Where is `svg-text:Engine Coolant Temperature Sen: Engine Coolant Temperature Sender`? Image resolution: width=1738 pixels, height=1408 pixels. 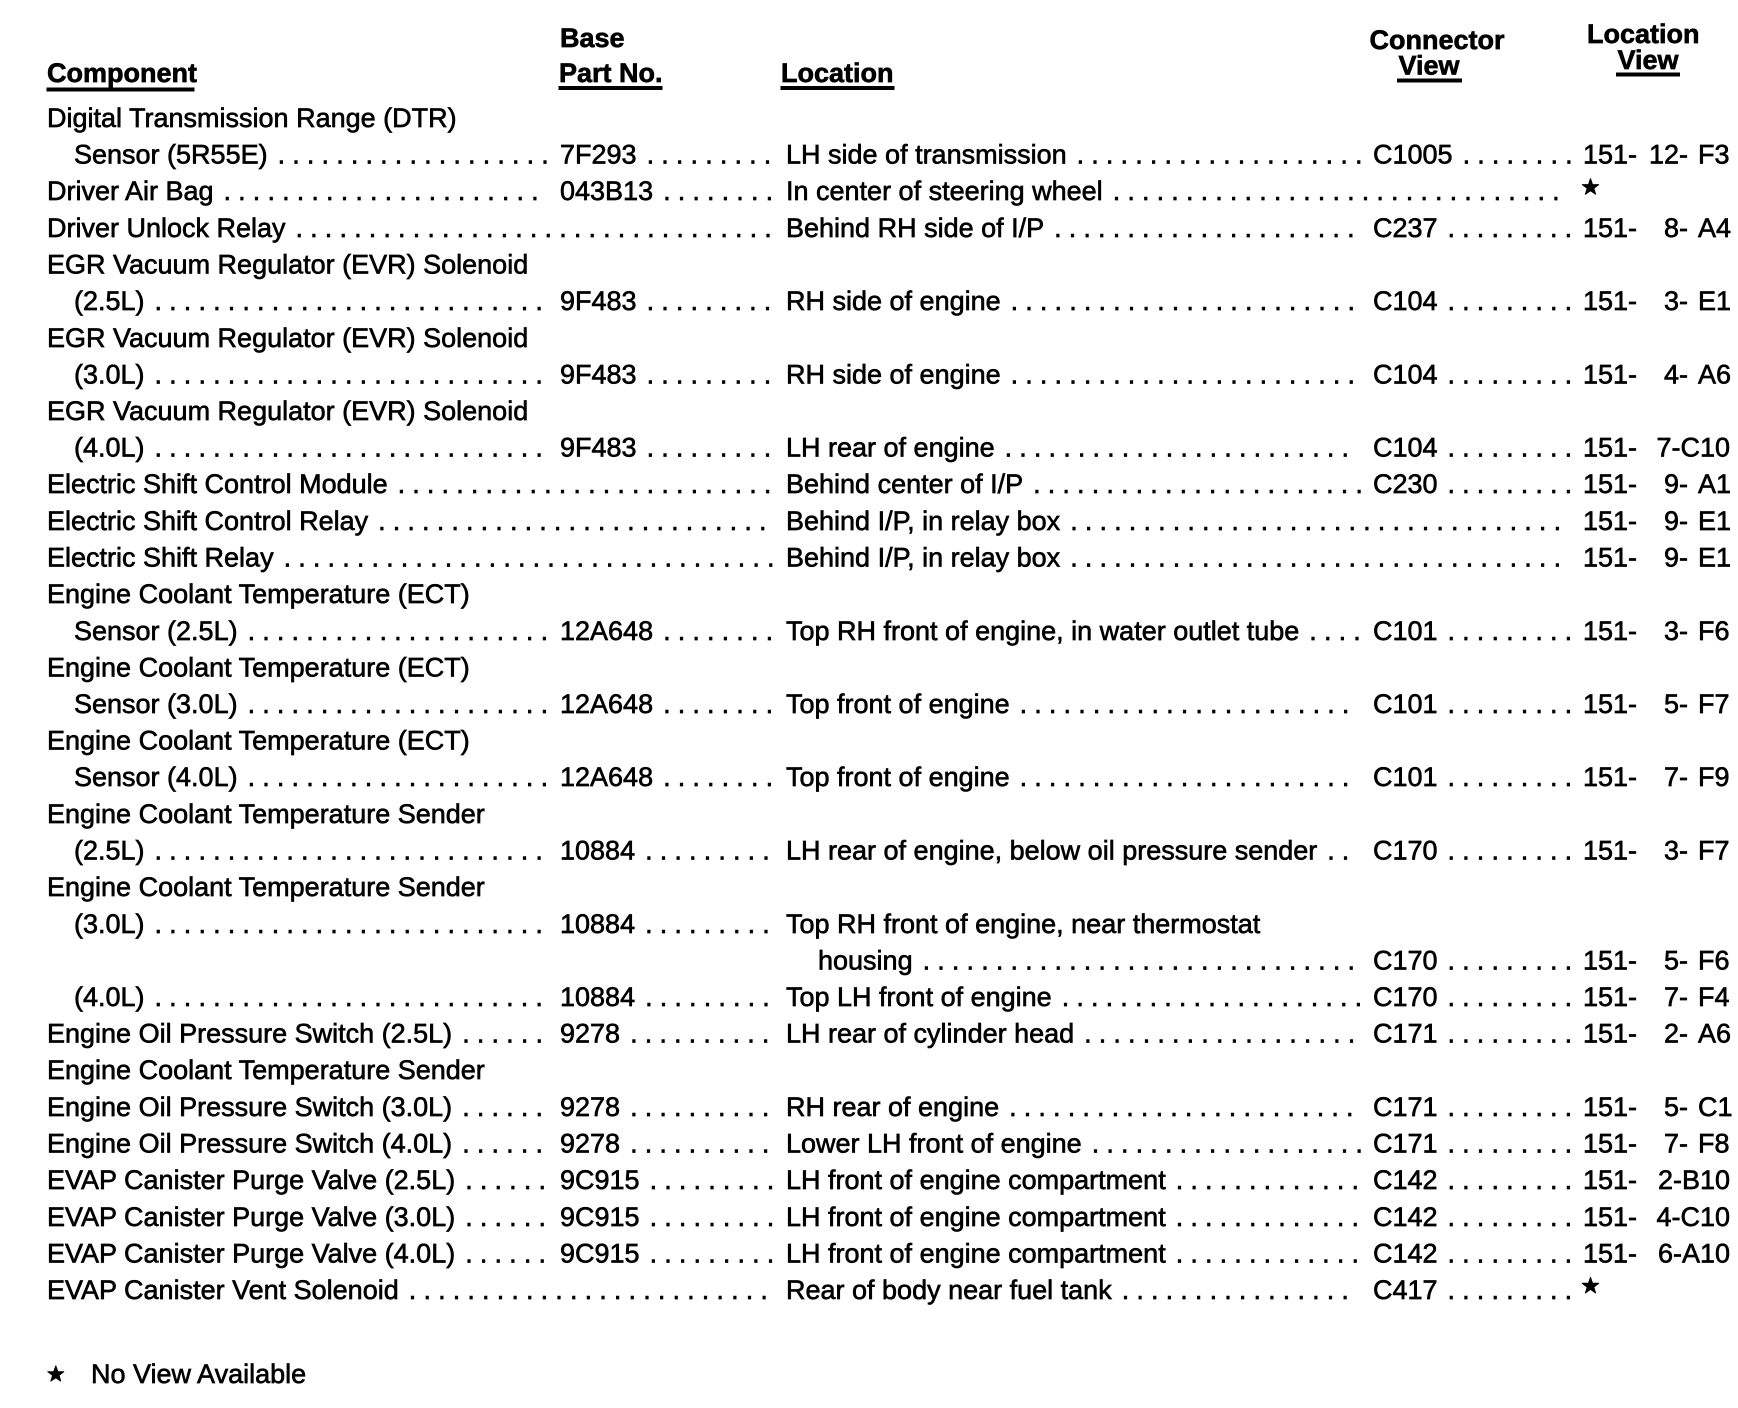 svg-text:Engine Coolant Temperature Sen: Engine Coolant Temperature Sender is located at coordinates (266, 814).